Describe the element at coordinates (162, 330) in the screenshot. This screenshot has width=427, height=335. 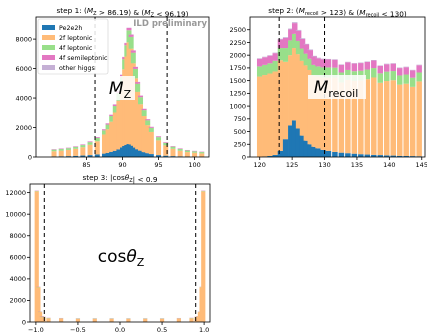
I see `x-tick-label: 0.5` at that location.